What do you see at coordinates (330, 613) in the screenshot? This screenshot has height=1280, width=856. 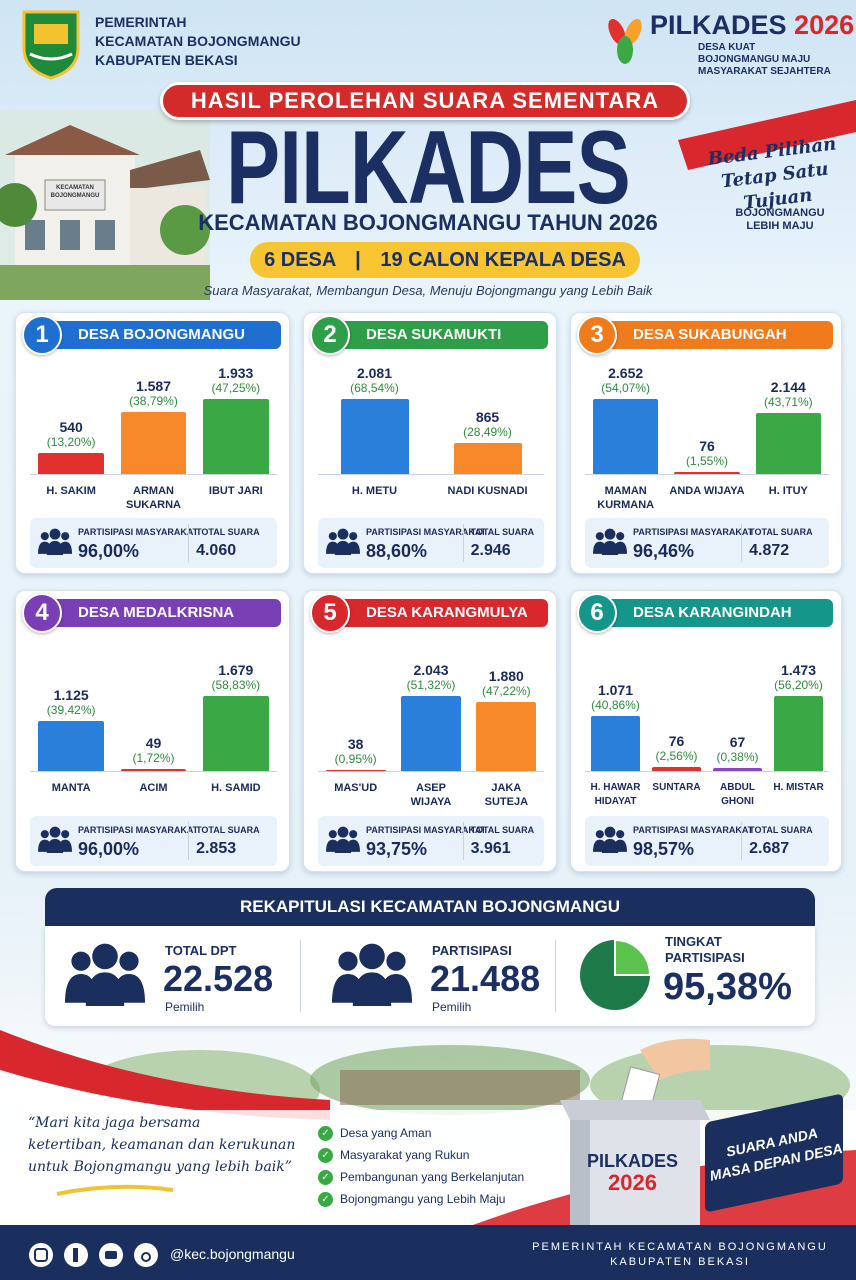 I see `card-badge: 5` at bounding box center [330, 613].